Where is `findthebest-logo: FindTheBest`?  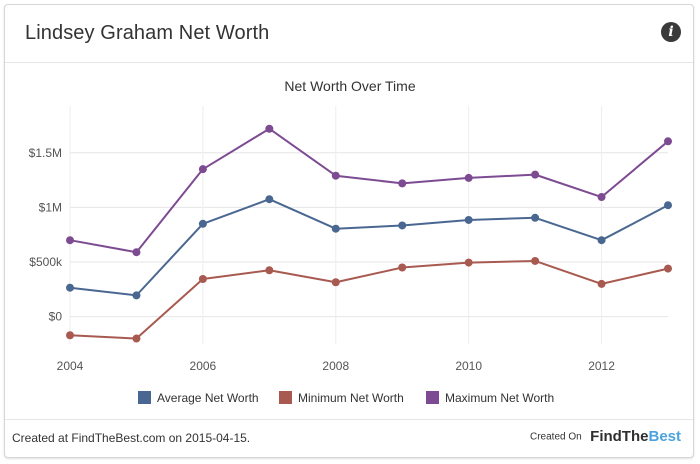
findthebest-logo: FindTheBest is located at coordinates (635, 436).